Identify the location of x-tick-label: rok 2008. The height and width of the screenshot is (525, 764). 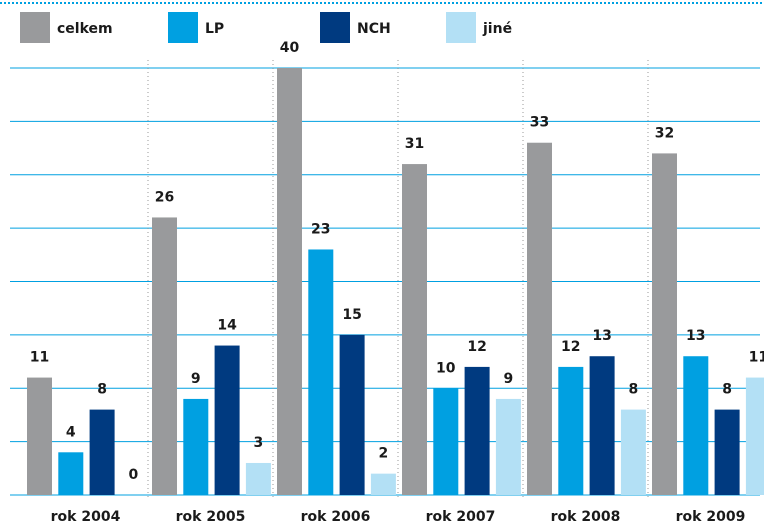
(586, 517).